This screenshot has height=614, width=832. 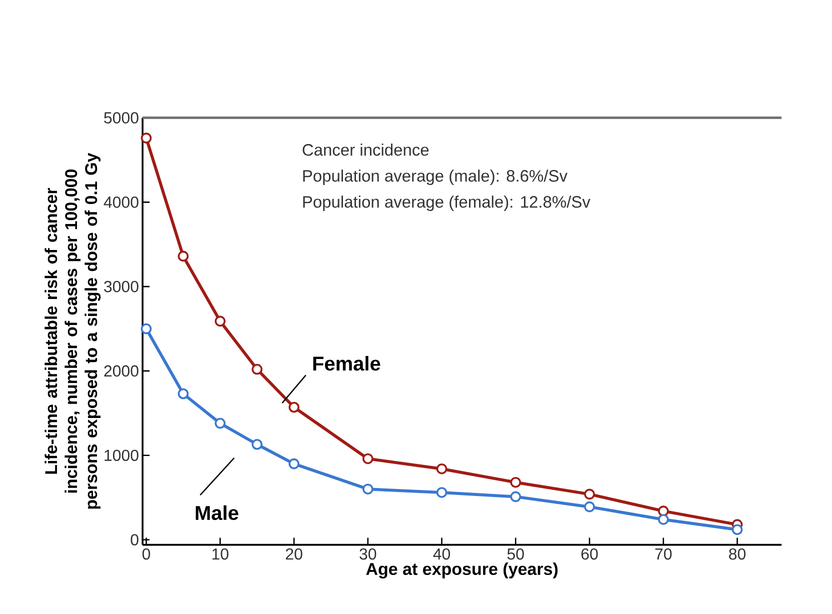 What do you see at coordinates (121, 118) in the screenshot?
I see `y-tick-label: 5000` at bounding box center [121, 118].